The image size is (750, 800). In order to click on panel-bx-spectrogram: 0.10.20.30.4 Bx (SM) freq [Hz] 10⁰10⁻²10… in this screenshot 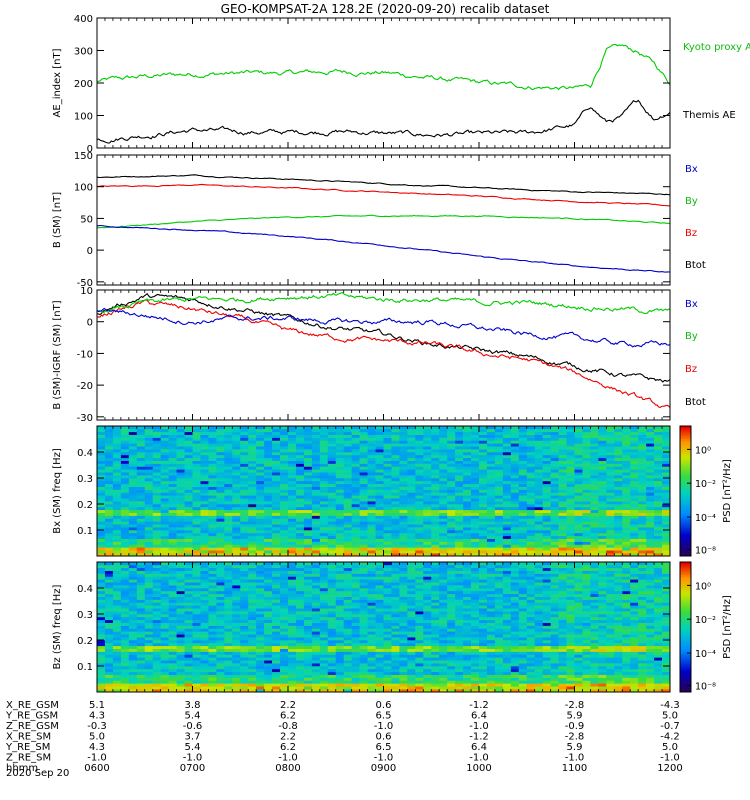, I will do `click(392, 491)`.